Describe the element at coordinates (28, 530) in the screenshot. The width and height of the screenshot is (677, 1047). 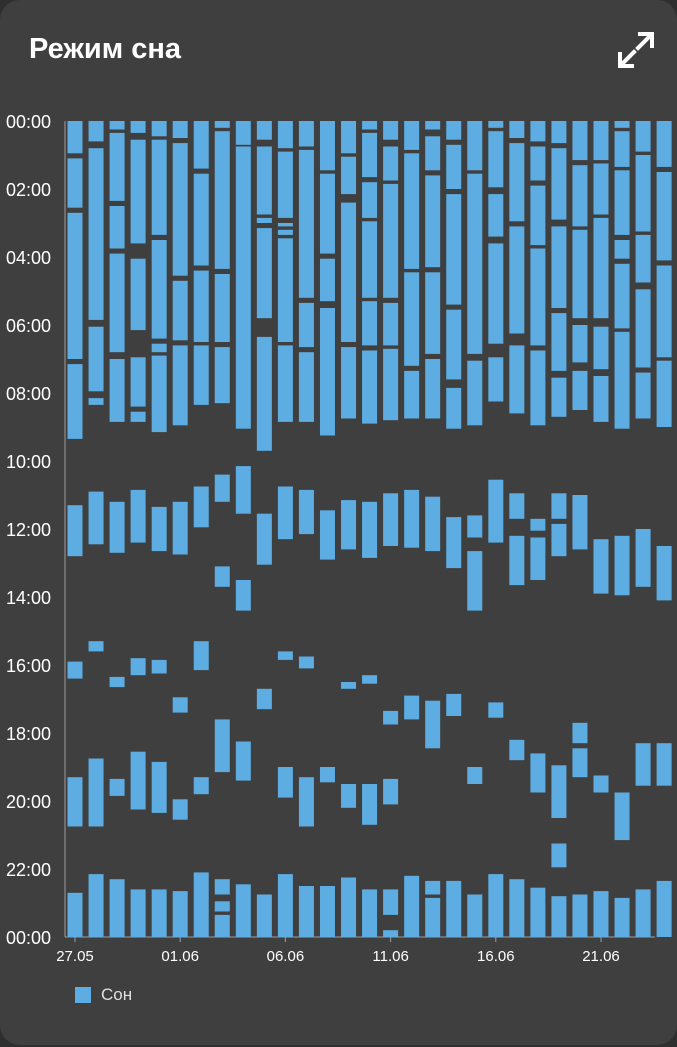
I see `y-tick-label: 12:00` at that location.